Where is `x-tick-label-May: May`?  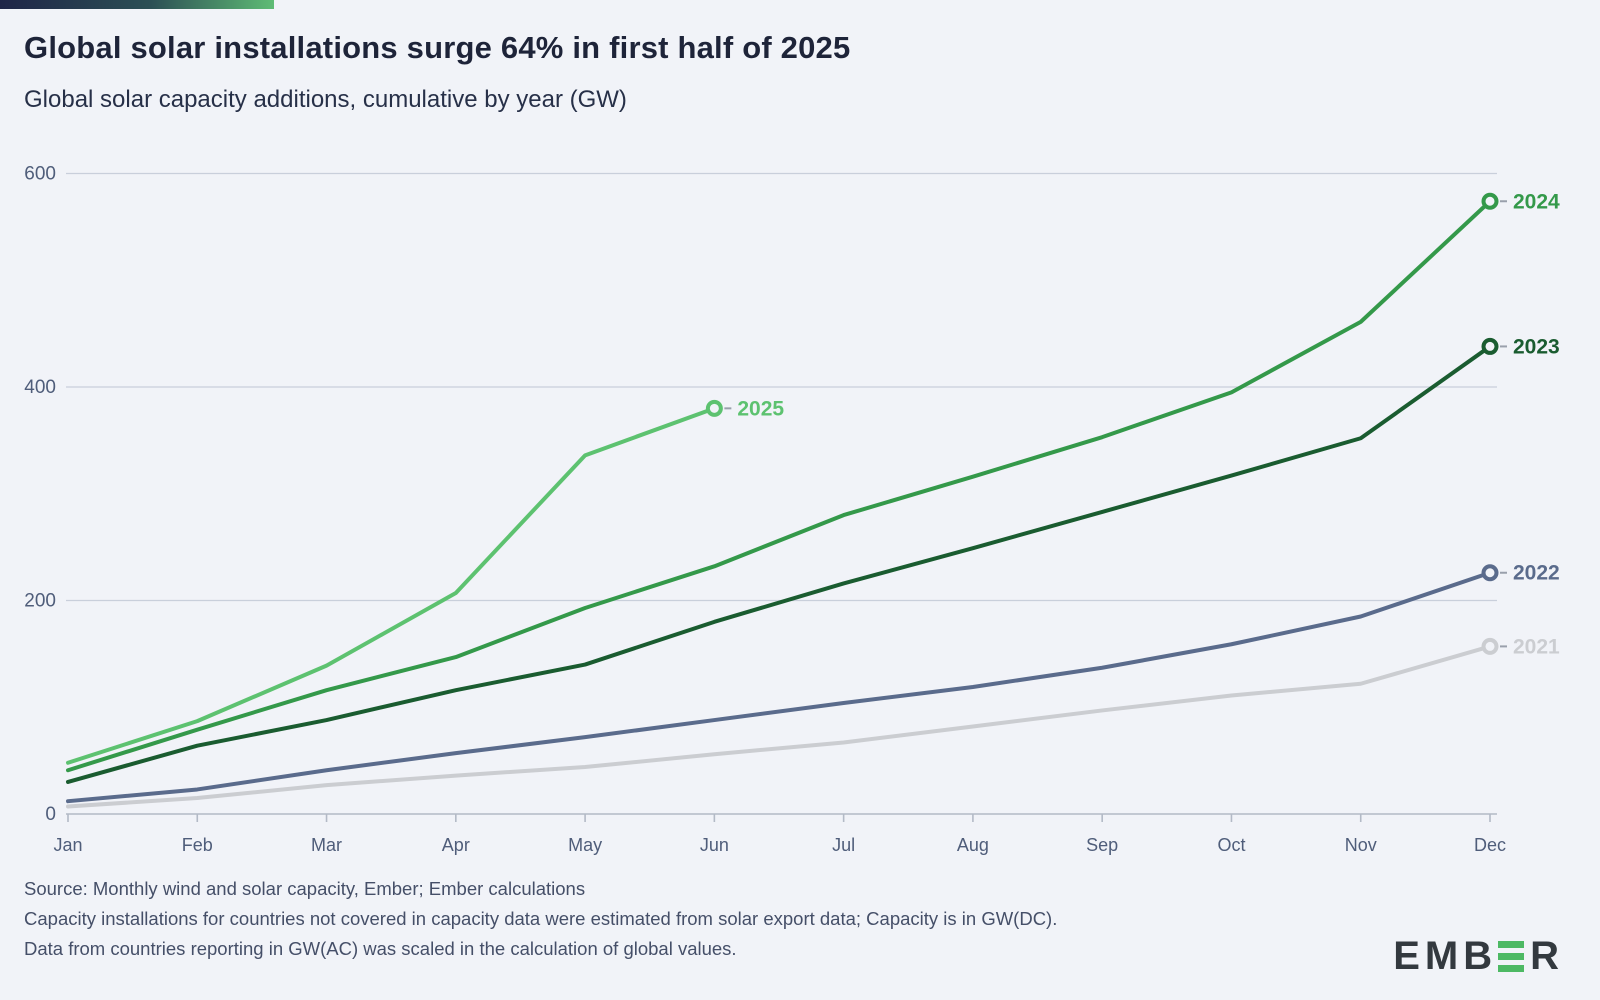 x-tick-label-May: May is located at coordinates (585, 845).